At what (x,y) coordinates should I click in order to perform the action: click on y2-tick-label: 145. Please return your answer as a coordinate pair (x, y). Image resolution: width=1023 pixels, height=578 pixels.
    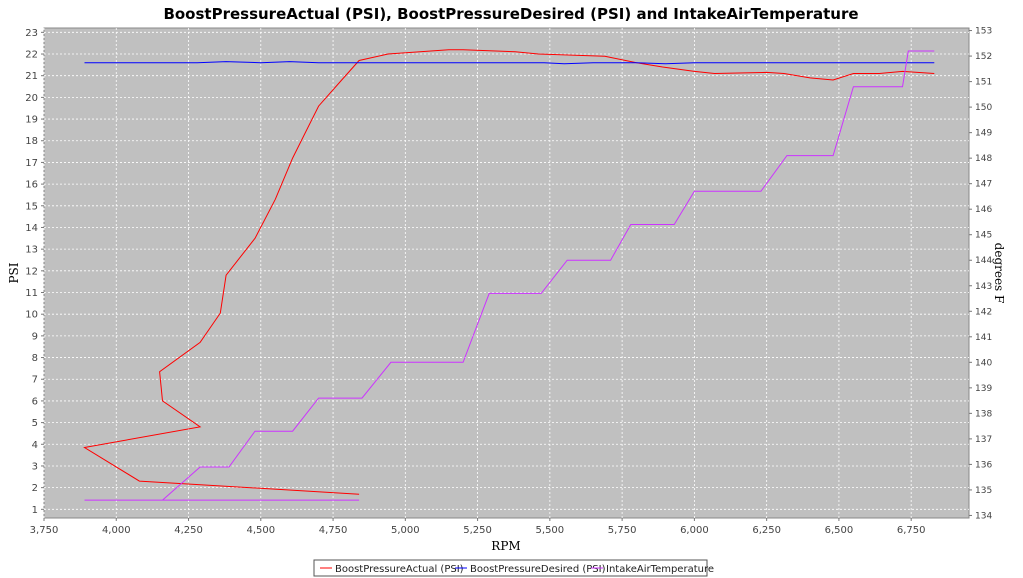
    Looking at the image, I should click on (983, 236).